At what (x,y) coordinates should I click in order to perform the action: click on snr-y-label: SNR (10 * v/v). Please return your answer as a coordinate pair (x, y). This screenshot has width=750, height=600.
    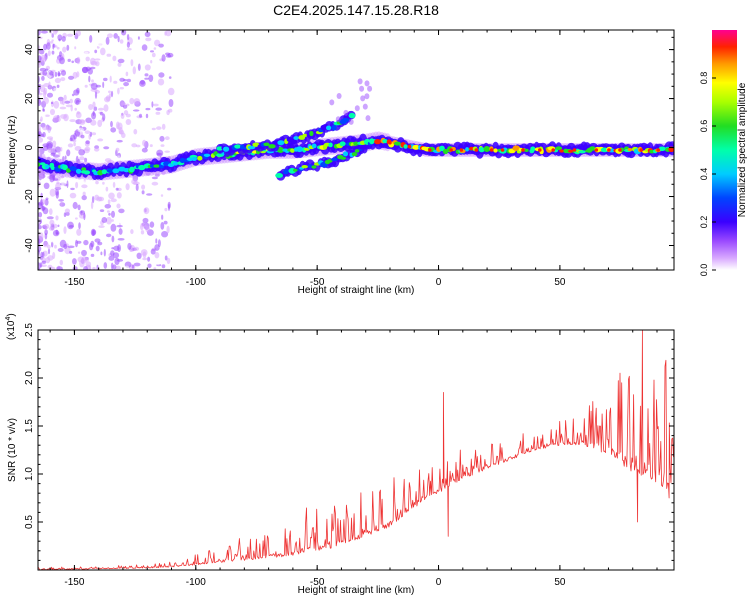
    Looking at the image, I should click on (12, 450).